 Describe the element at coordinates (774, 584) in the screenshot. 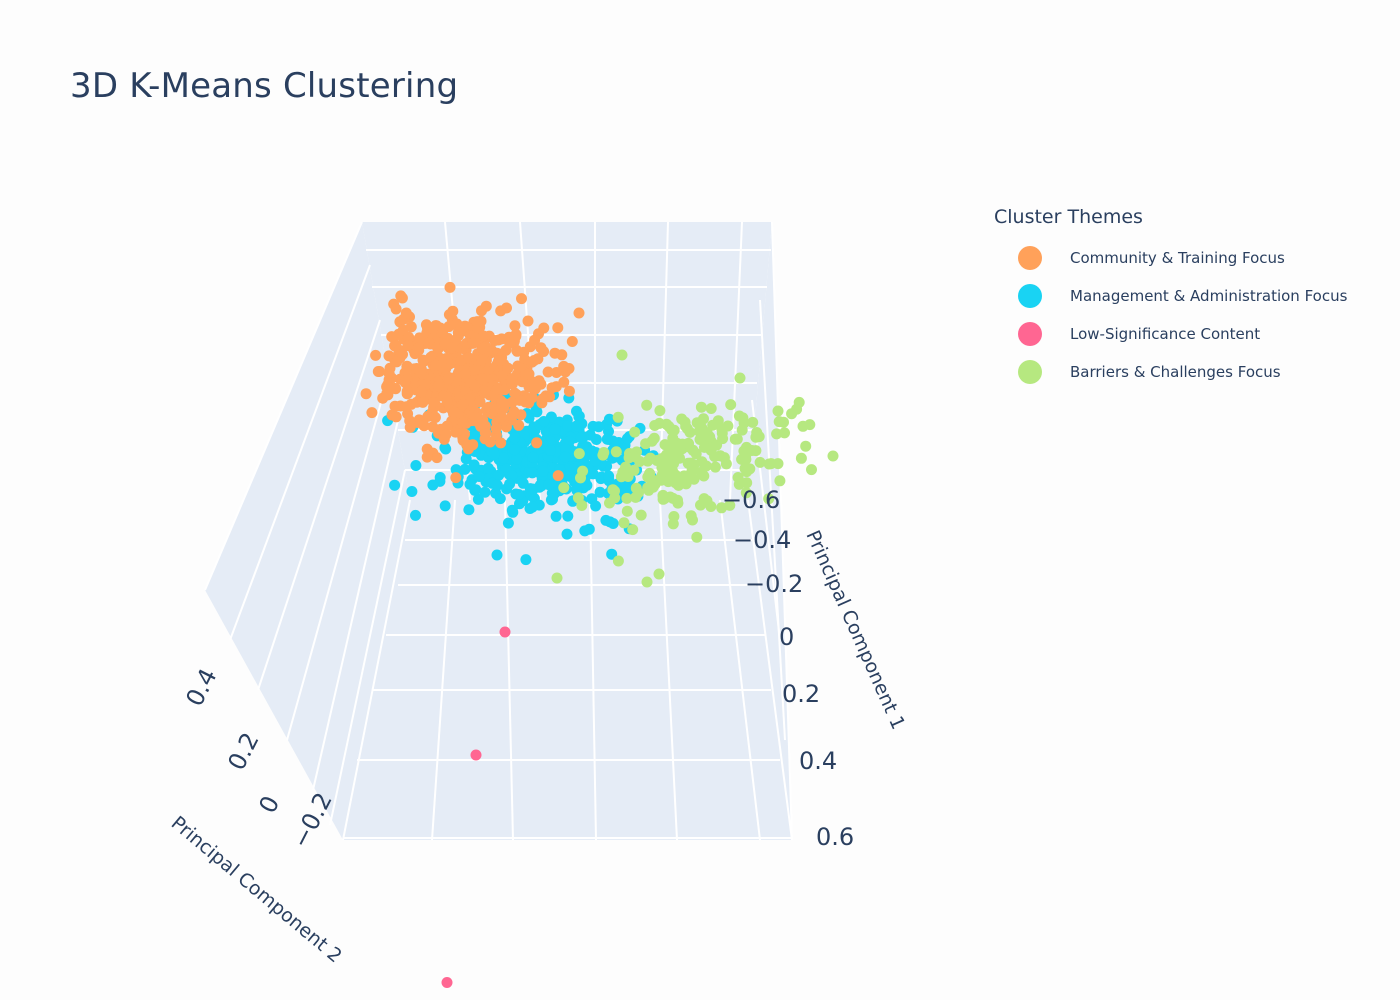

I see `pc1-tick-label: −0.2` at that location.